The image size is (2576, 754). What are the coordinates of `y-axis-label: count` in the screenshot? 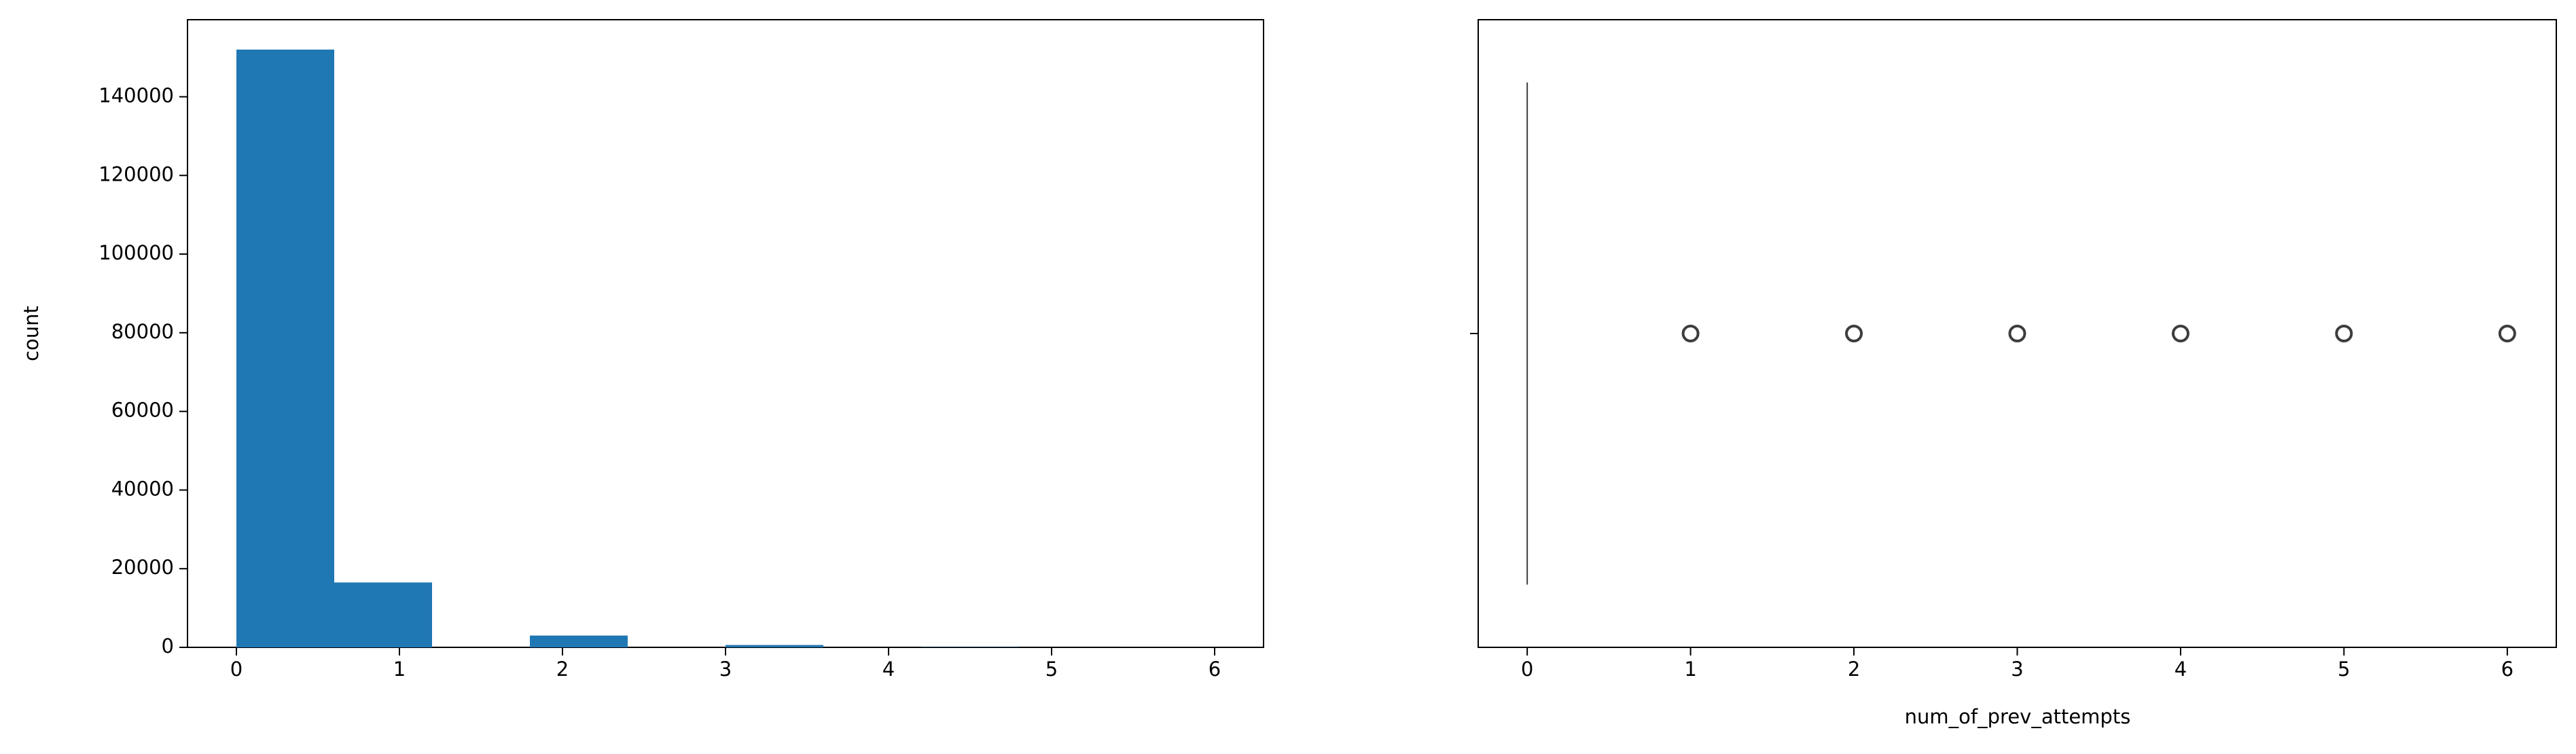 It's located at (31, 333).